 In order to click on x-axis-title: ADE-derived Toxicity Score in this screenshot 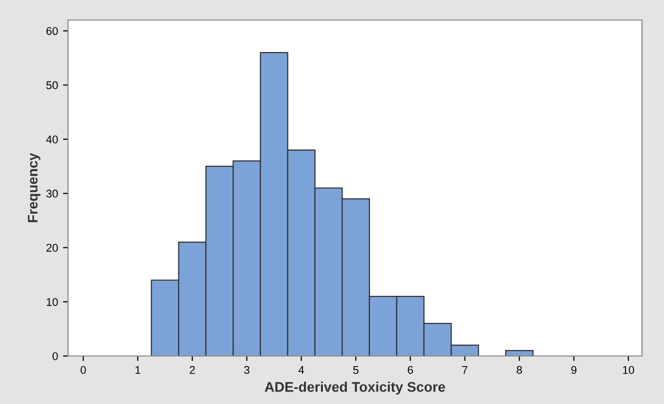, I will do `click(355, 388)`.